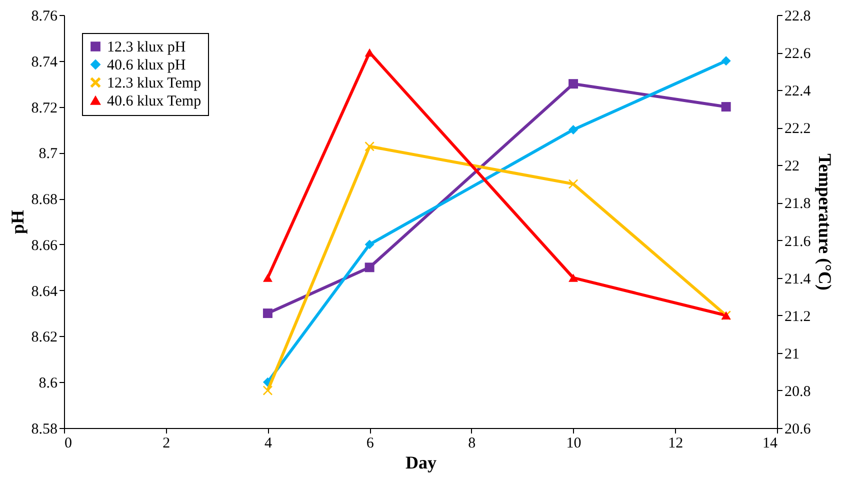  What do you see at coordinates (154, 102) in the screenshot?
I see `legend-label: 40.6 klux Temp` at bounding box center [154, 102].